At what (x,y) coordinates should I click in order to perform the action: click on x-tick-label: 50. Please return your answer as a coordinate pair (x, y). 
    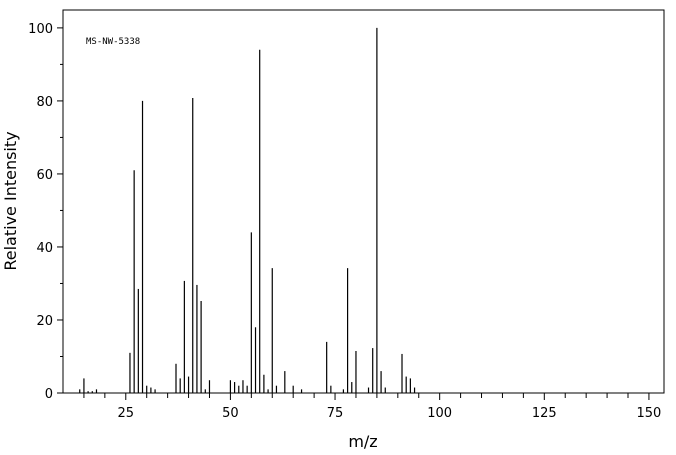
    Looking at the image, I should click on (230, 413).